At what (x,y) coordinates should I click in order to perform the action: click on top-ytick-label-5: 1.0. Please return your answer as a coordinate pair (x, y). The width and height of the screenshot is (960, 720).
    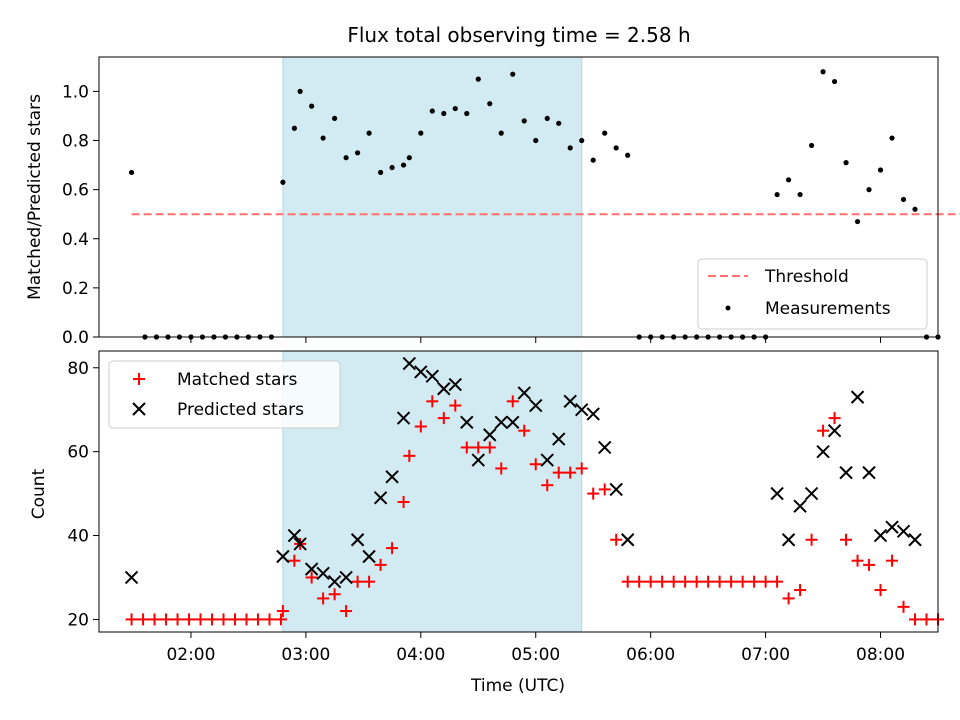
    Looking at the image, I should click on (75, 92).